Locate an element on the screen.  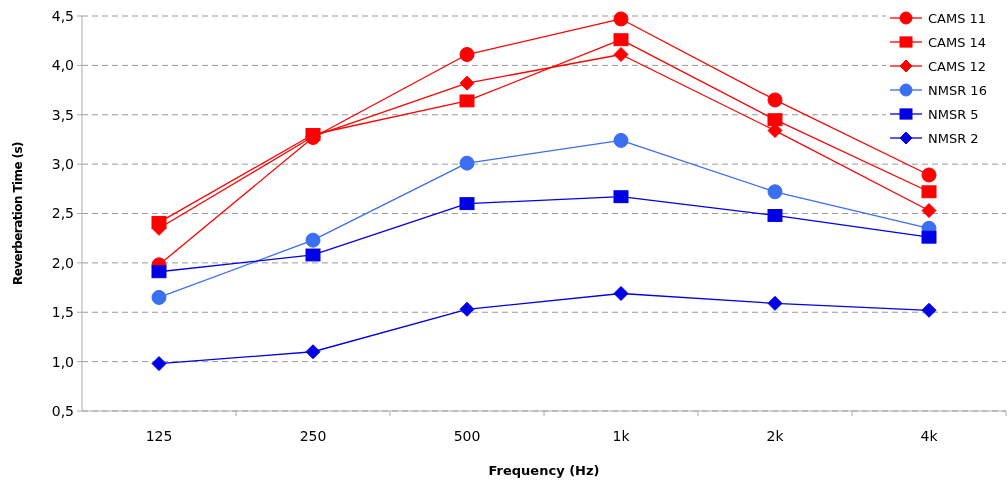
y-tick-label: 1,0 is located at coordinates (62, 361).